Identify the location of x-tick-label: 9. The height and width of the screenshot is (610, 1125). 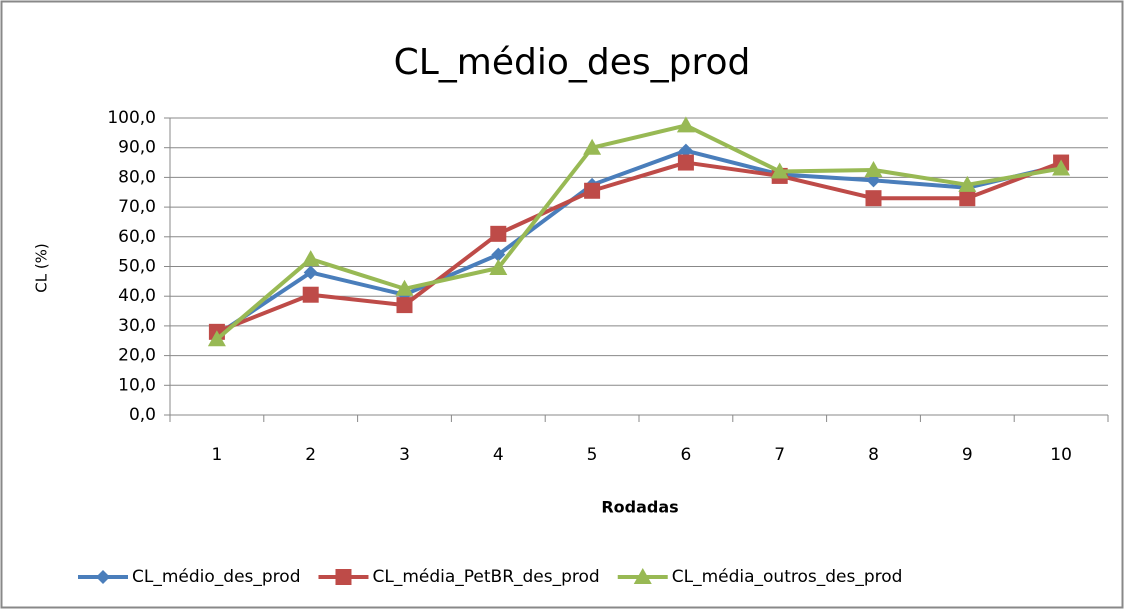
(967, 455).